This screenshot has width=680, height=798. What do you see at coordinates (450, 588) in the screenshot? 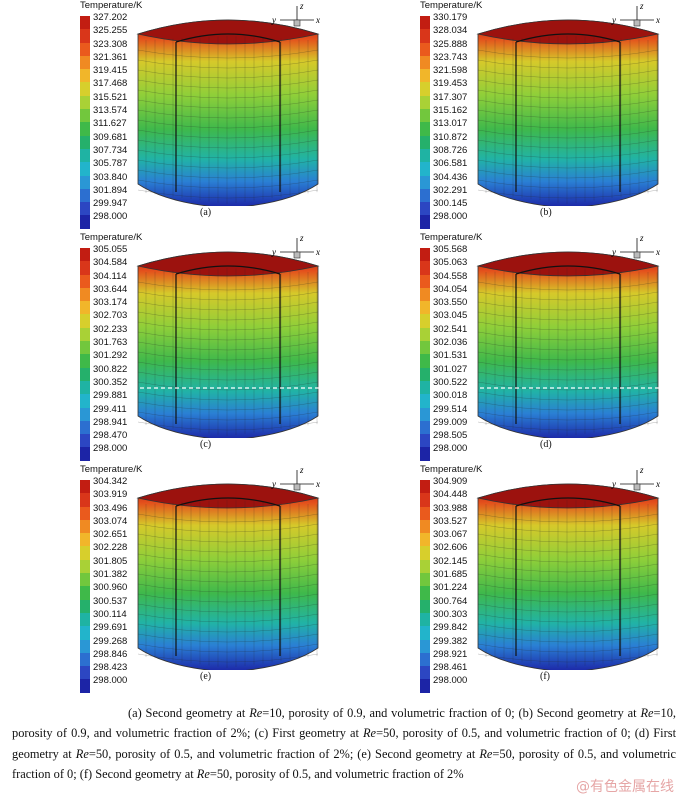
I see `legend-value: 301.224` at bounding box center [450, 588].